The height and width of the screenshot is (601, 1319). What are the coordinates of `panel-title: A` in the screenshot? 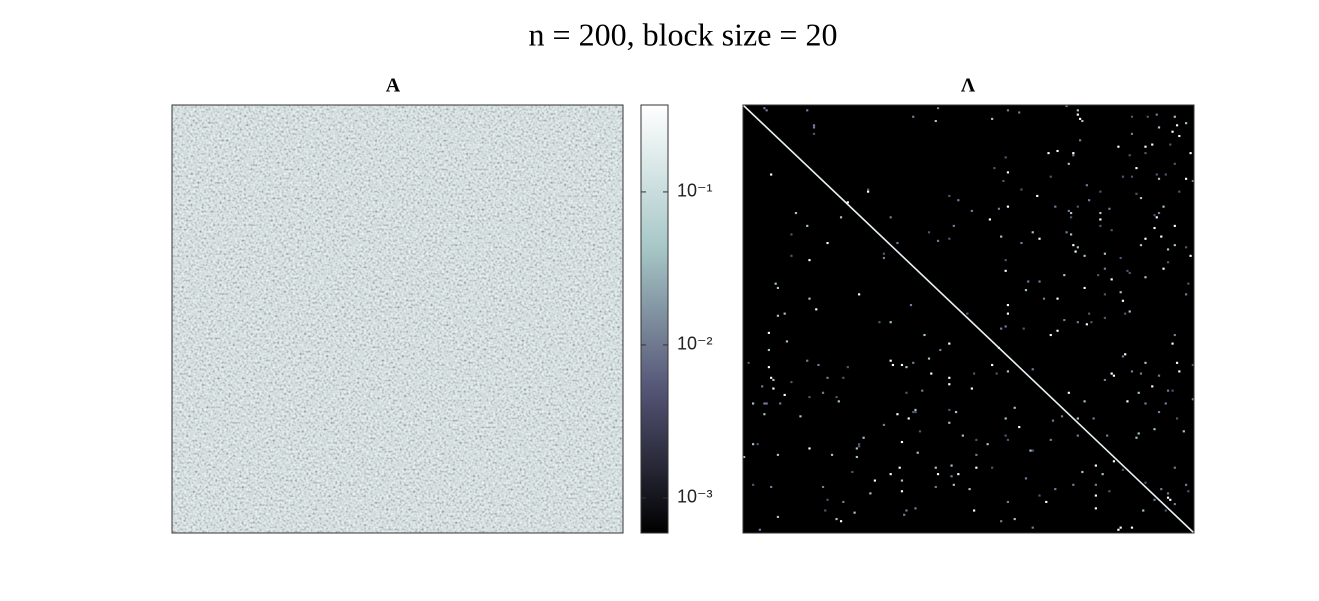 It's located at (393, 86).